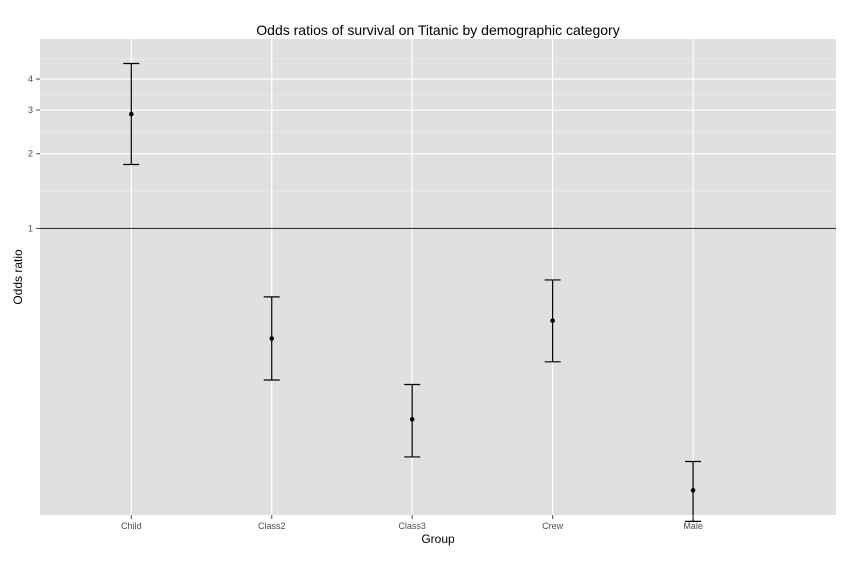  I want to click on y-axis-title: Odds ratio, so click(18, 277).